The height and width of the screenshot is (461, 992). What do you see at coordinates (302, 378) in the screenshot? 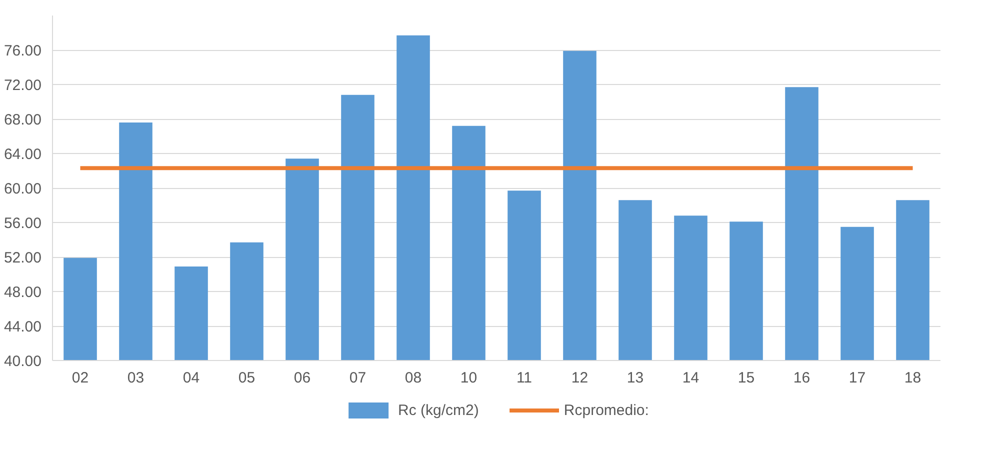
I see `x-tick-label: 06` at bounding box center [302, 378].